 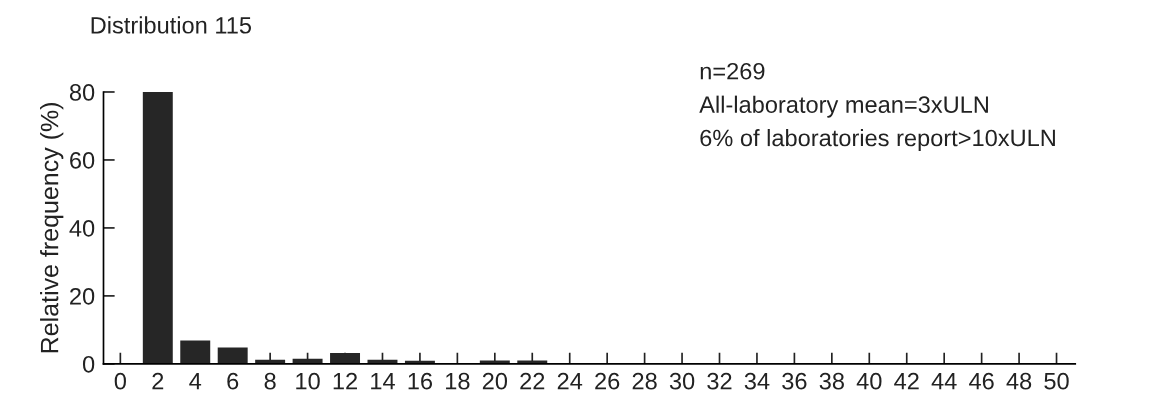 I want to click on x-tick-label: 24, so click(x=570, y=381).